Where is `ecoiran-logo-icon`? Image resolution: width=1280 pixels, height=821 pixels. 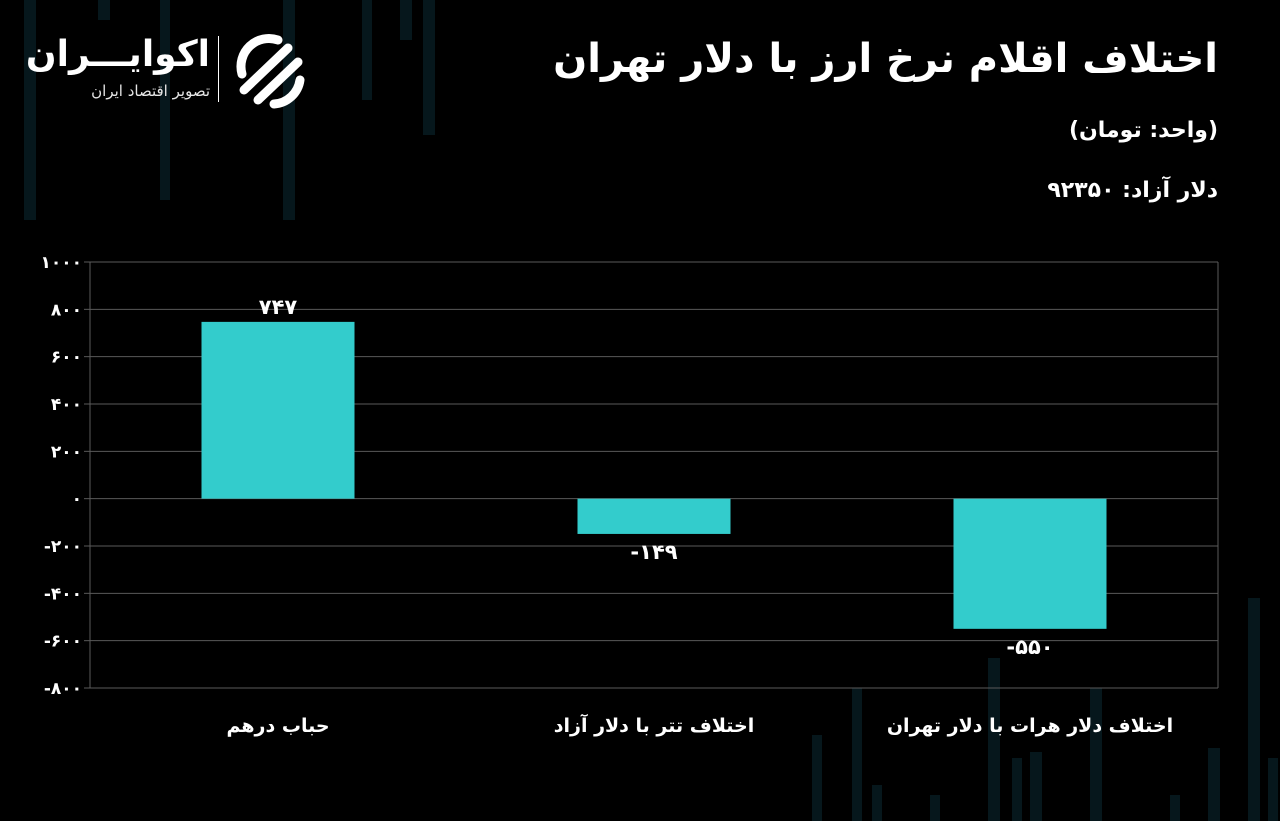
ecoiran-logo-icon is located at coordinates (270, 71).